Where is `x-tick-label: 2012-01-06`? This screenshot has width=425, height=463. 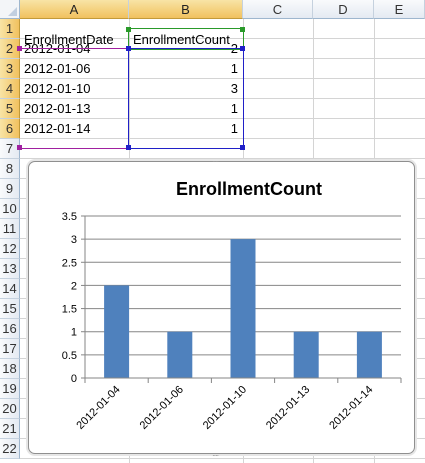 x-tick-label: 2012-01-06 is located at coordinates (162, 408).